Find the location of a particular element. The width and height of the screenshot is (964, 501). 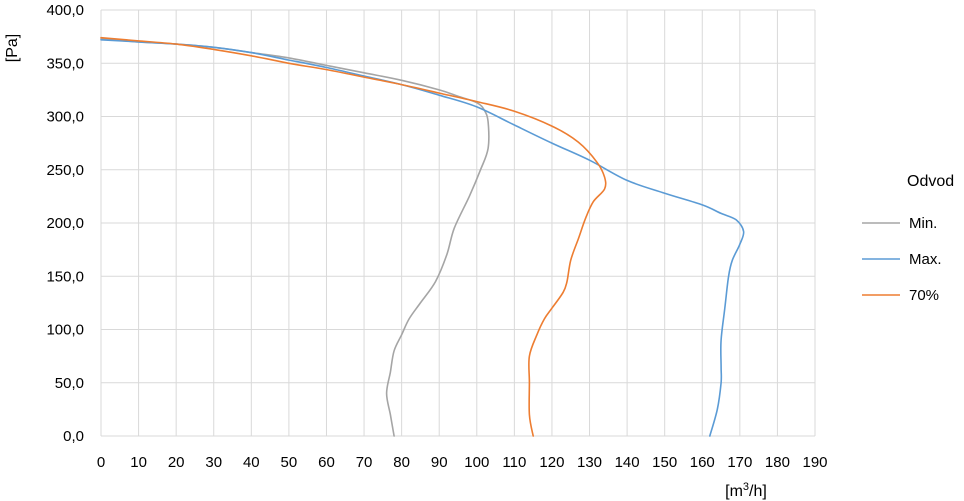

legend: Odvod Min. Max. 70% is located at coordinates (908, 238).